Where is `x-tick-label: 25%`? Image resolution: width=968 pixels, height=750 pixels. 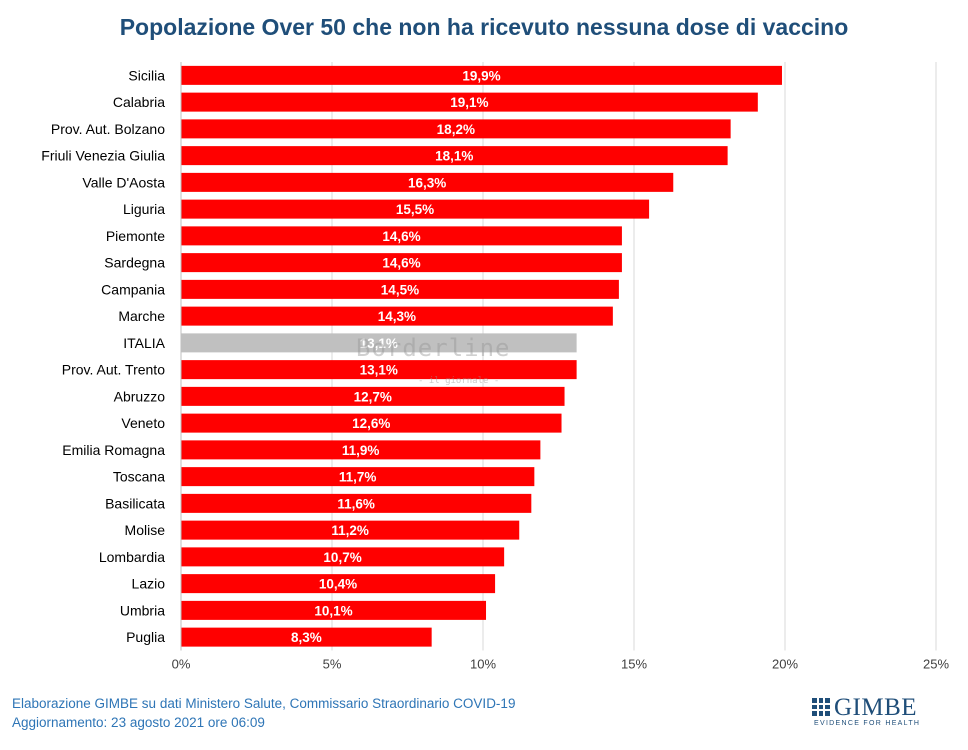 x-tick-label: 25% is located at coordinates (936, 664).